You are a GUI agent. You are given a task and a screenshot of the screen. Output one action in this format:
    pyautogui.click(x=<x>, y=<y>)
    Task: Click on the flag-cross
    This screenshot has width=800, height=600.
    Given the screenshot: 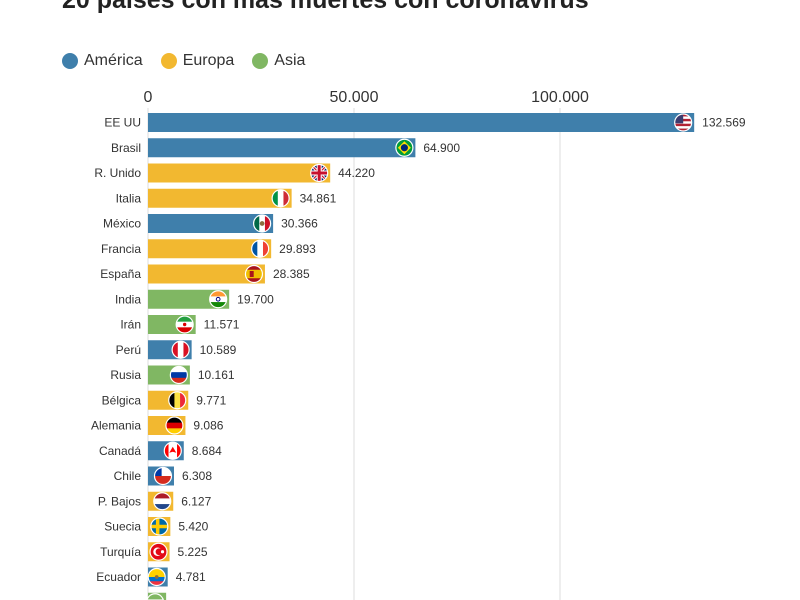 What is the action you would take?
    pyautogui.click(x=159, y=526)
    